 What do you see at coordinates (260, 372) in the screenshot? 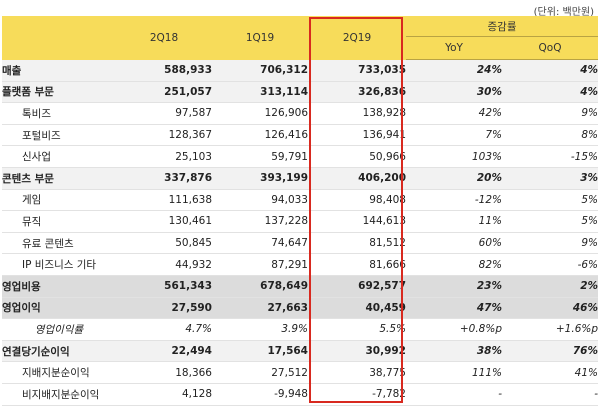
I see `value-1q19: 27,512` at bounding box center [260, 372].